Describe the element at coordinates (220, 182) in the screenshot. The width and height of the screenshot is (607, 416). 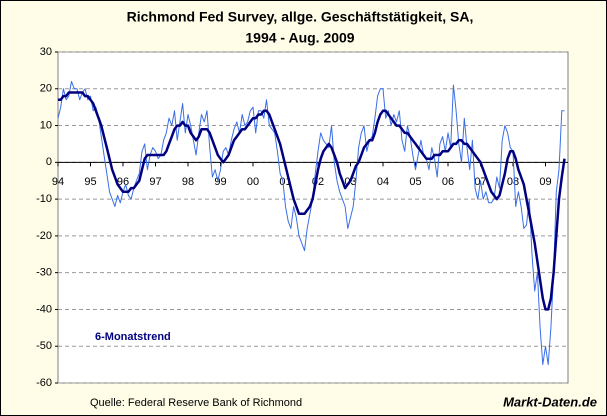
I see `x-tick-label: 99` at that location.